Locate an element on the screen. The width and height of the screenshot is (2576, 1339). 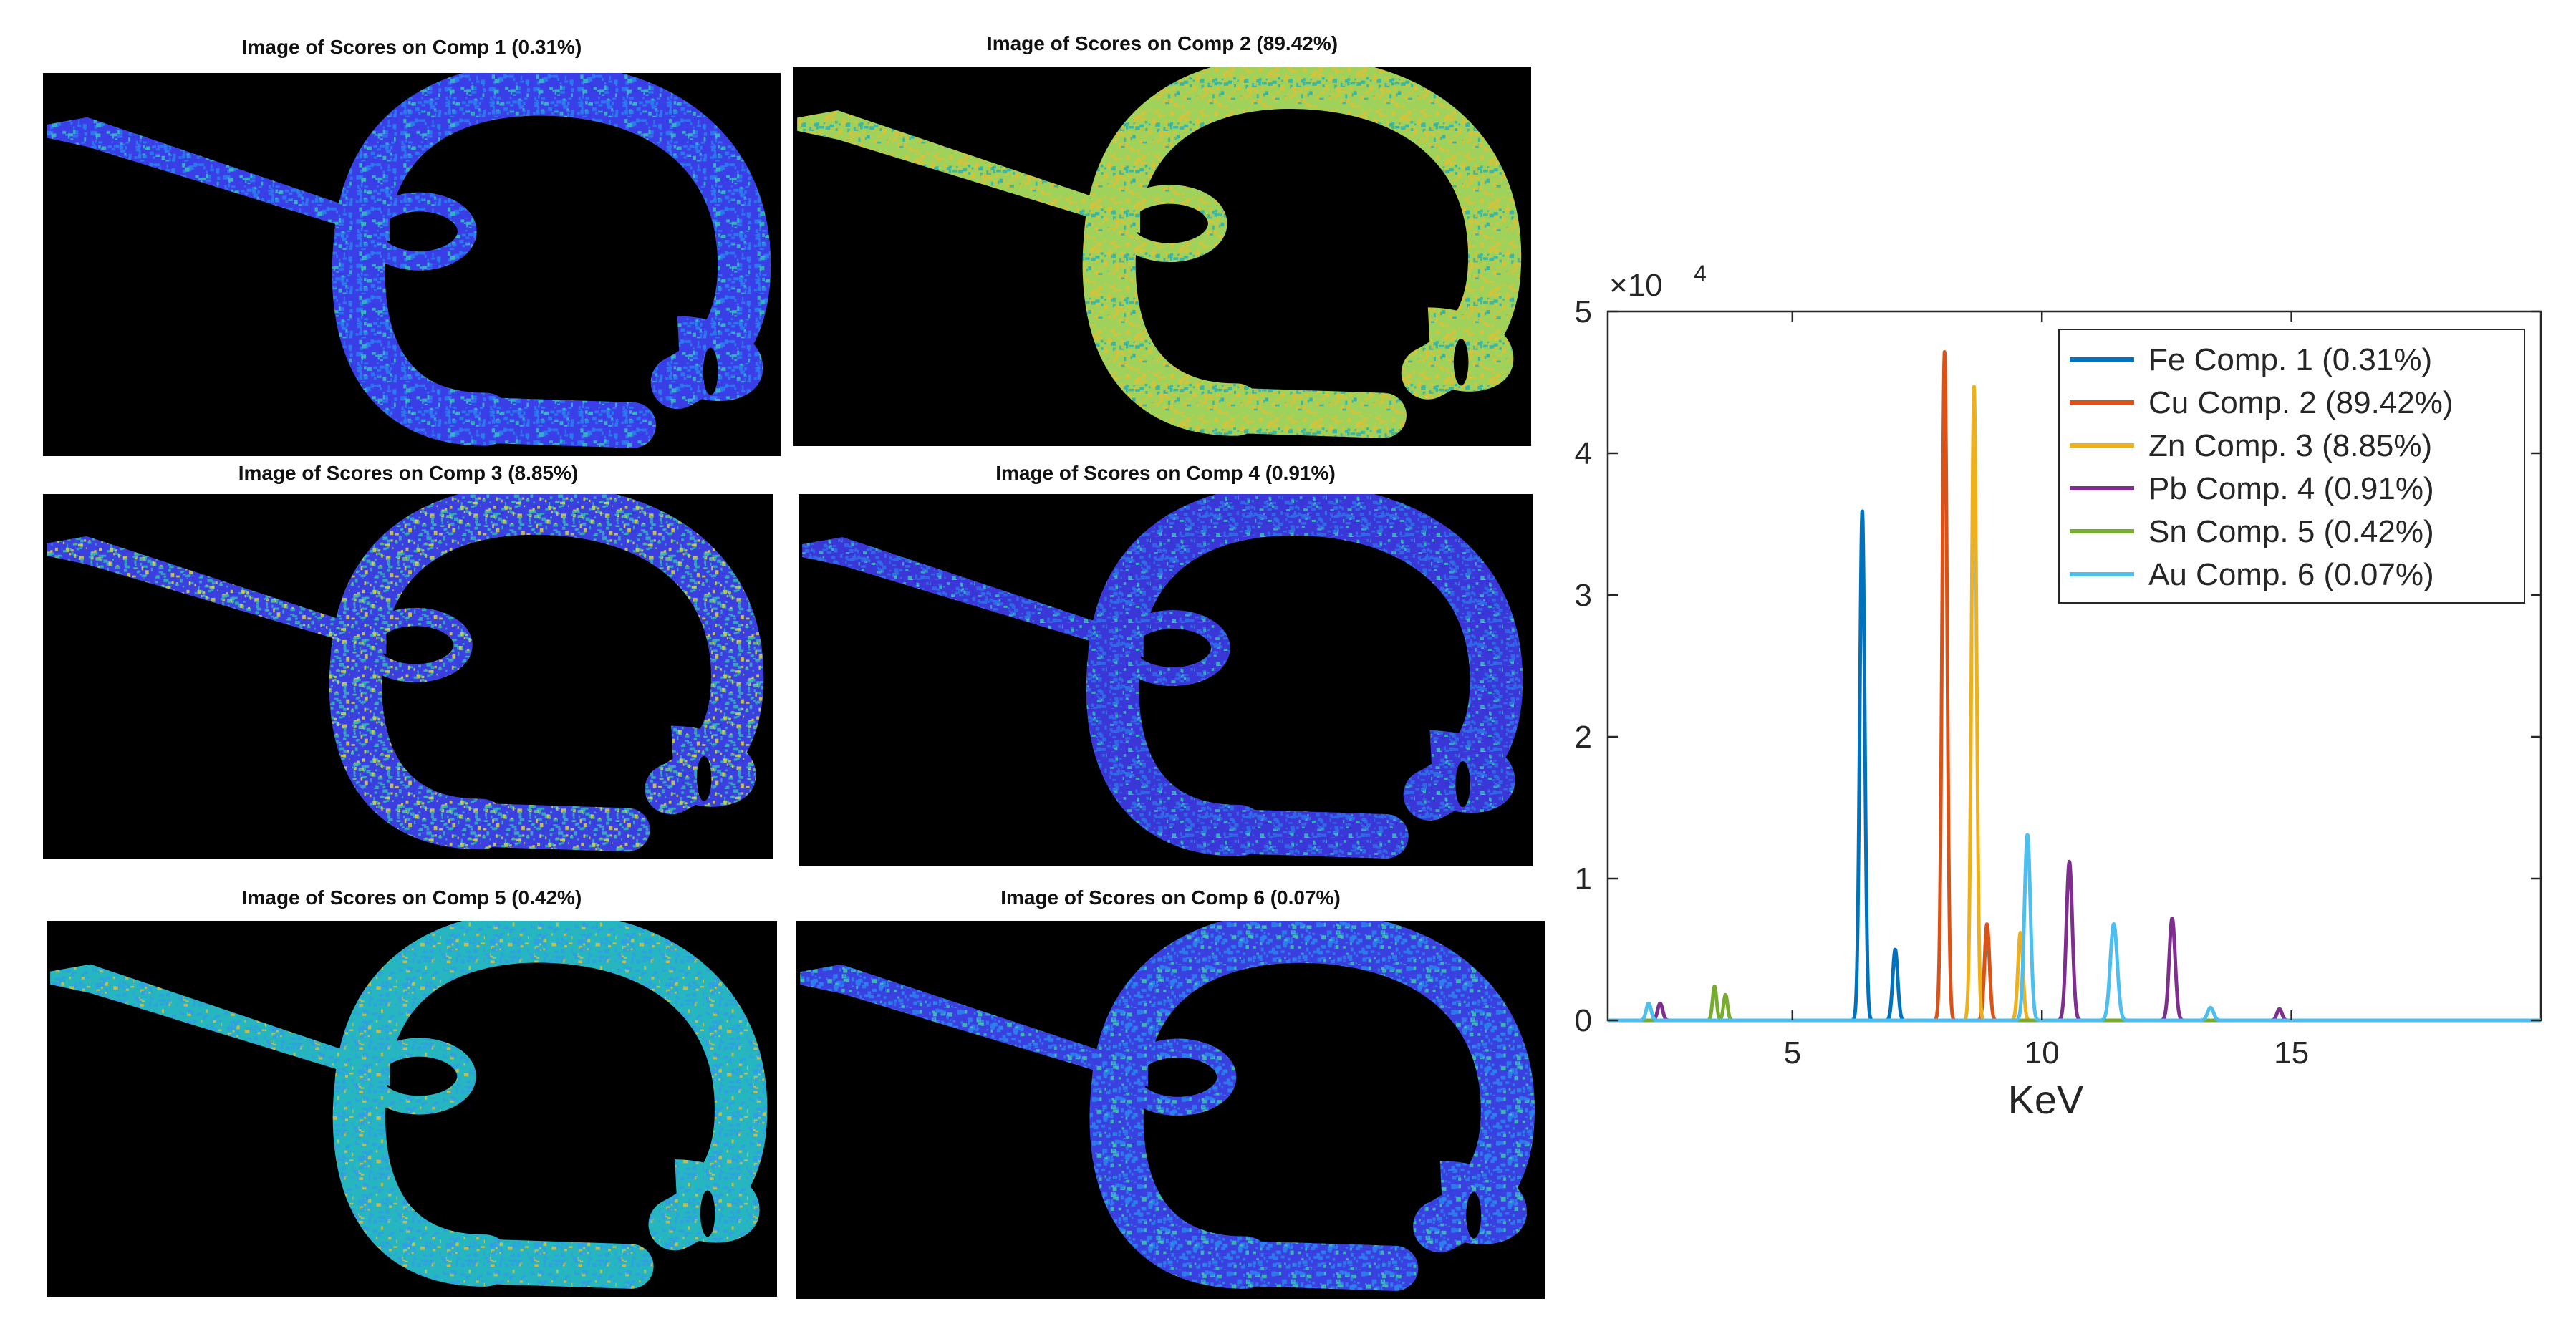
score-panel-5: Image of Scores on Comp 5 (0.42%) is located at coordinates (412, 1092).